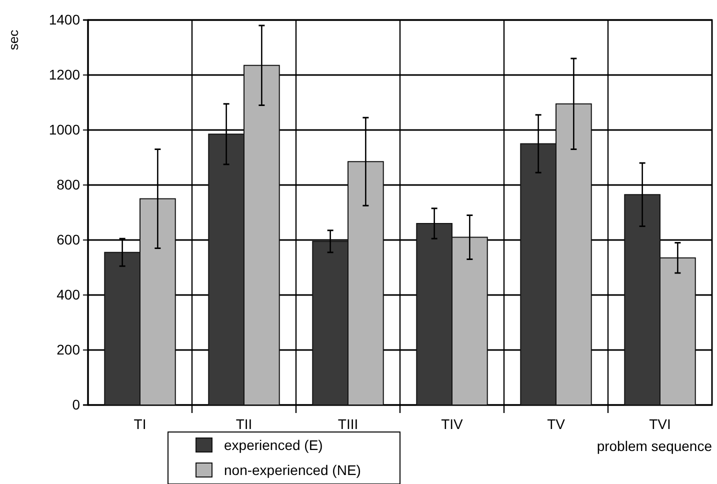 The width and height of the screenshot is (717, 484). What do you see at coordinates (64, 19) in the screenshot?
I see `y-tick-label: 1400` at bounding box center [64, 19].